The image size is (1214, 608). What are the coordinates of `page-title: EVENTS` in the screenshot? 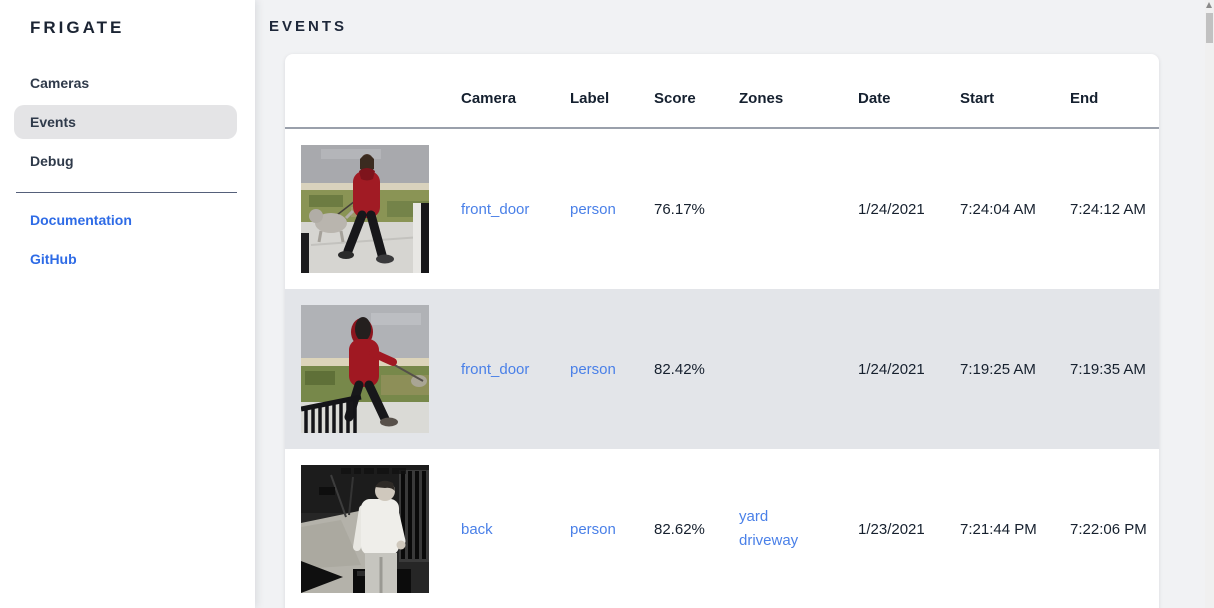 It's located at (308, 26).